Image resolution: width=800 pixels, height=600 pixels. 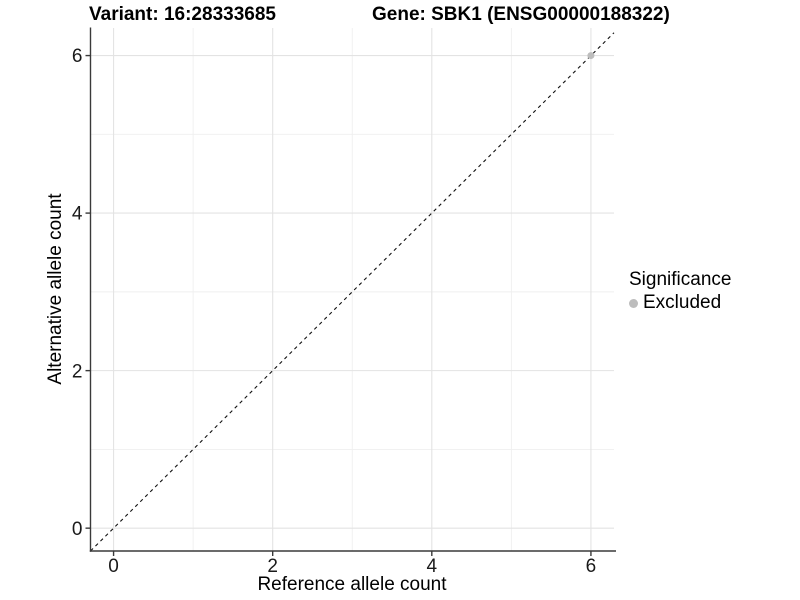 What do you see at coordinates (521, 14) in the screenshot?
I see `gene-title: Gene: SBK1 (ENSG00000188322)` at bounding box center [521, 14].